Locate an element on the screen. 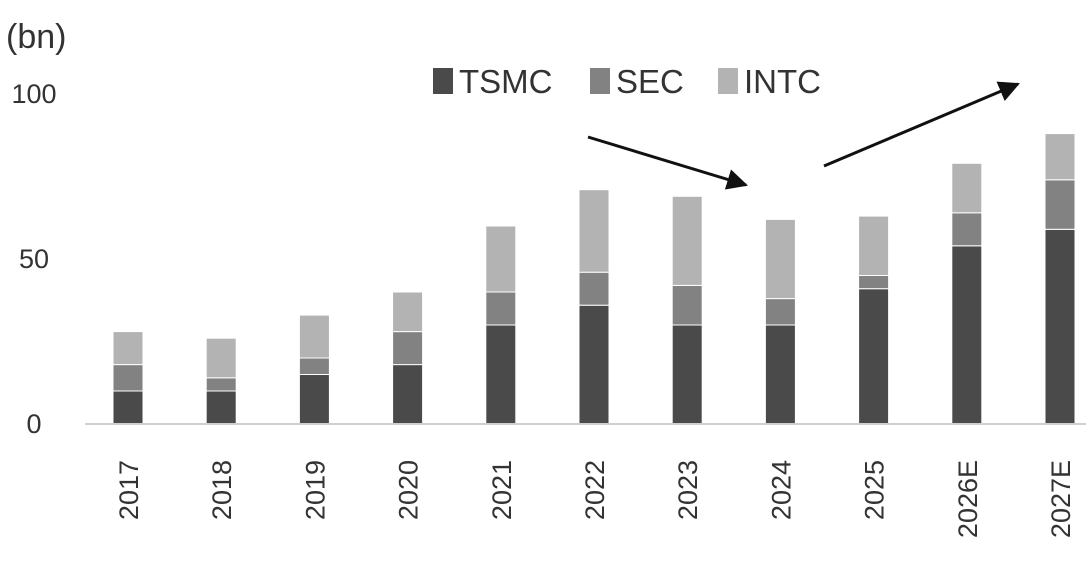 Image resolution: width=1086 pixels, height=571 pixels. down-trend-arrow is located at coordinates (668, 162).